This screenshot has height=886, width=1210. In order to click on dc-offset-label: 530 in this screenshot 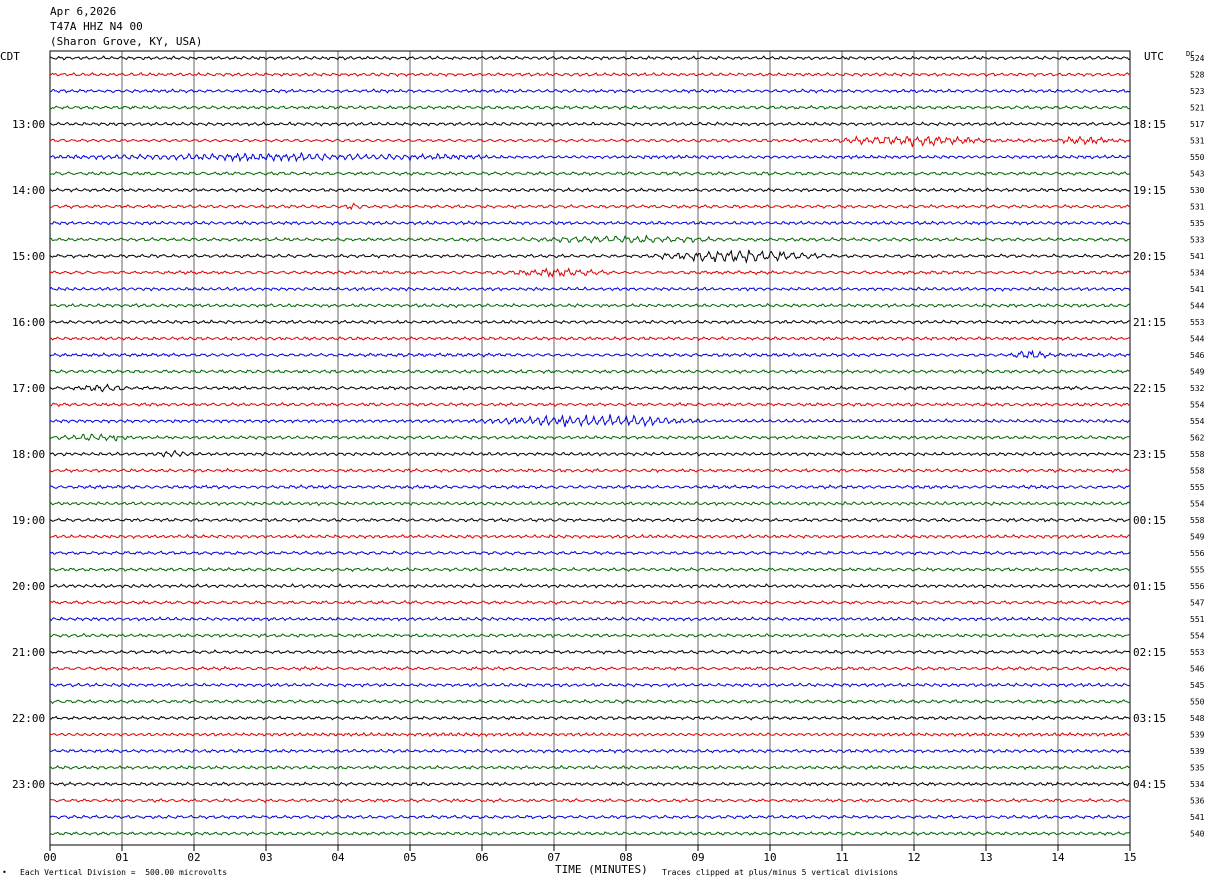, I will do `click(1197, 190)`.